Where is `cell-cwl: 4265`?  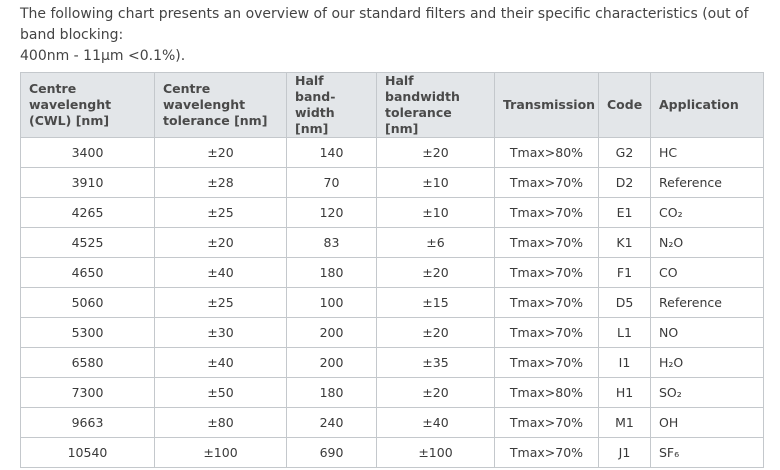
cell-cwl: 4265 is located at coordinates (87, 212).